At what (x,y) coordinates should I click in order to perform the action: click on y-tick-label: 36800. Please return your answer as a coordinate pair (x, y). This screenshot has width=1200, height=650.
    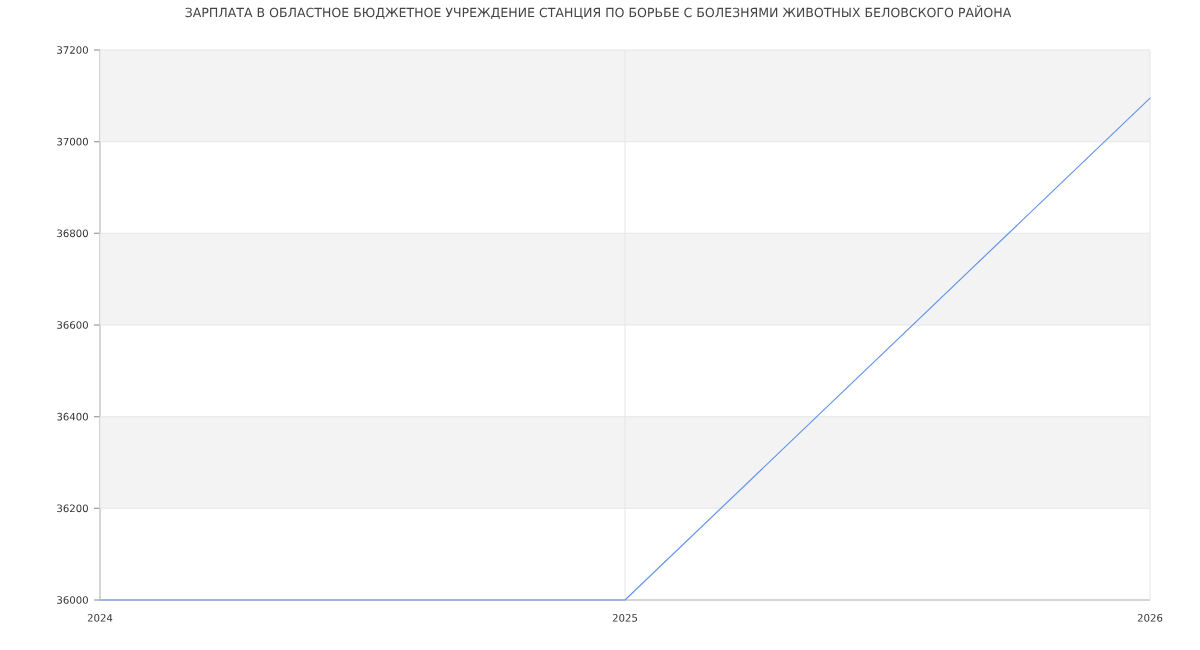
    Looking at the image, I should click on (72, 233).